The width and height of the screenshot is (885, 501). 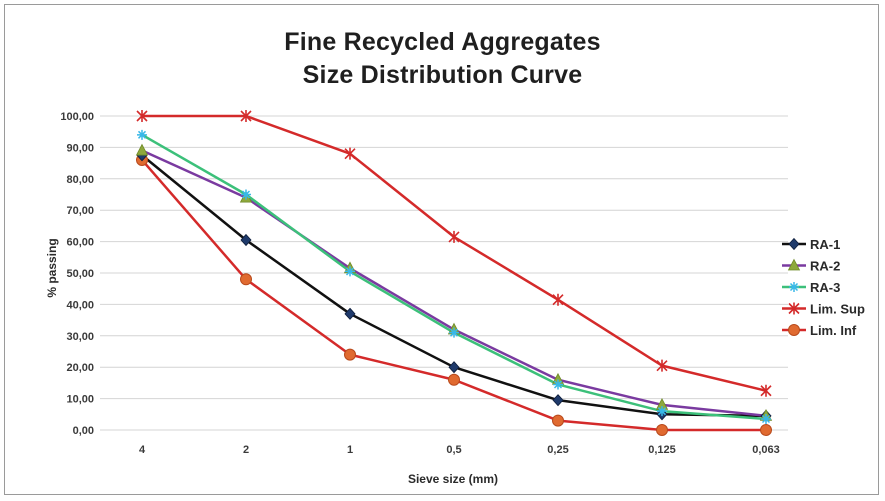 I want to click on legend-label: RA-1, so click(x=825, y=244).